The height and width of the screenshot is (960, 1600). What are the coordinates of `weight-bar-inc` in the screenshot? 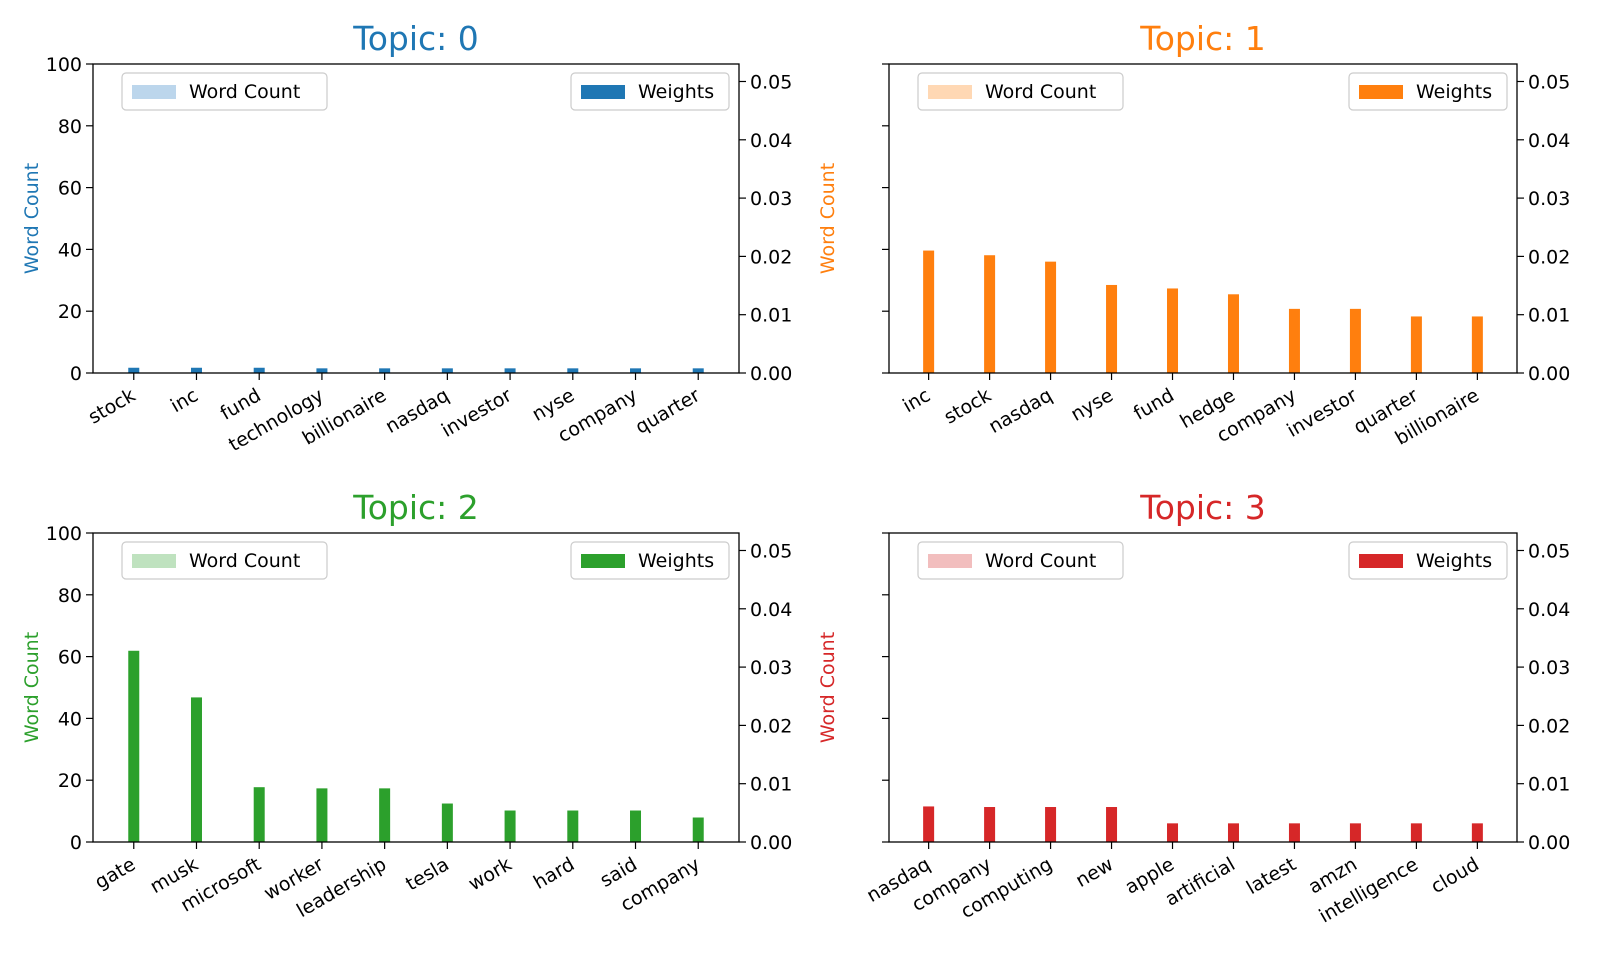 It's located at (929, 311).